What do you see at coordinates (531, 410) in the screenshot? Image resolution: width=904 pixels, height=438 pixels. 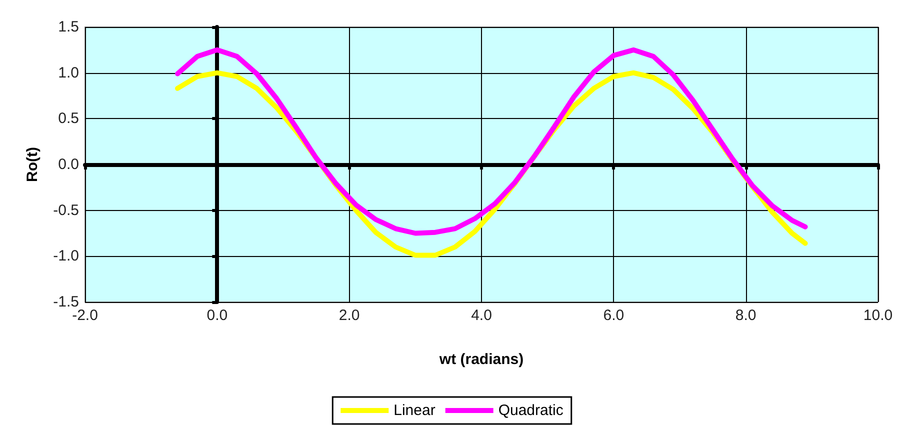 I see `legend-label: Quadratic` at bounding box center [531, 410].